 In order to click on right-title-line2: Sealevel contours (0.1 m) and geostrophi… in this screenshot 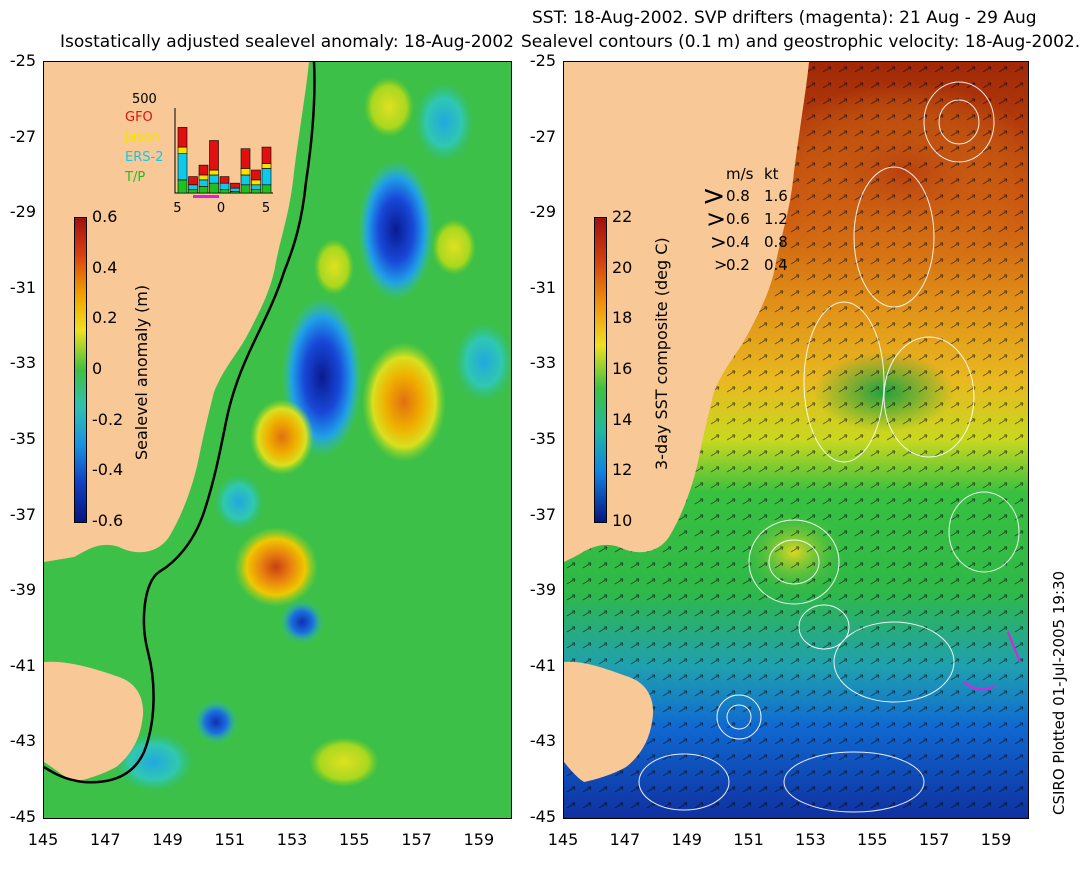, I will do `click(800, 42)`.